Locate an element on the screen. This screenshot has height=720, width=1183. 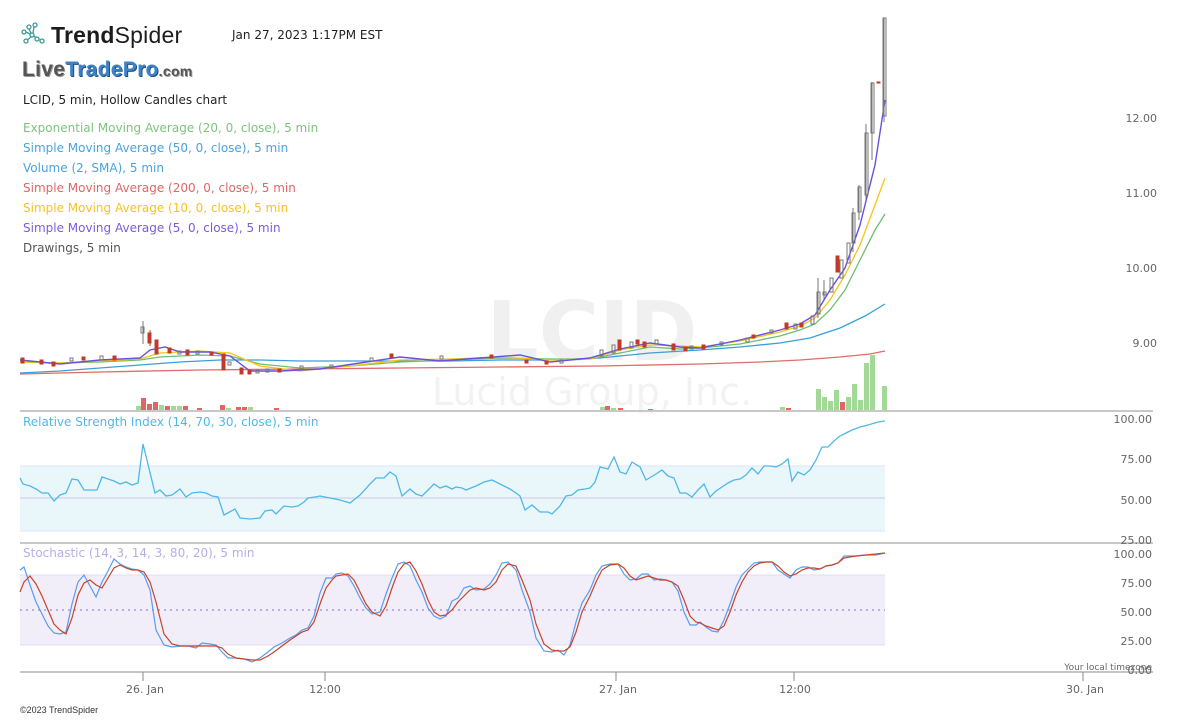
price-tick-9: 9.00 is located at coordinates (1145, 343).